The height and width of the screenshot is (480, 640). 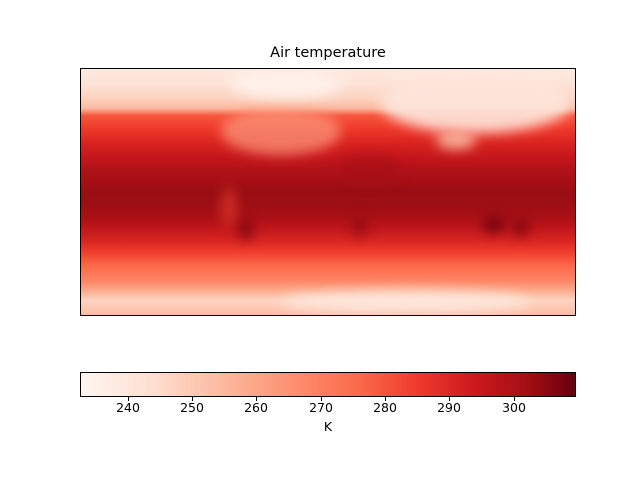 I want to click on siberia-region, so click(x=476, y=103).